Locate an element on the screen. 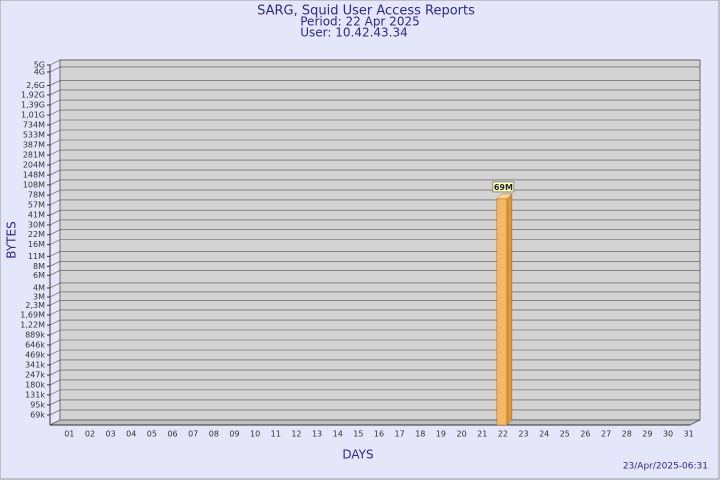 The image size is (720, 480). x-tick-label: 08 is located at coordinates (214, 434).